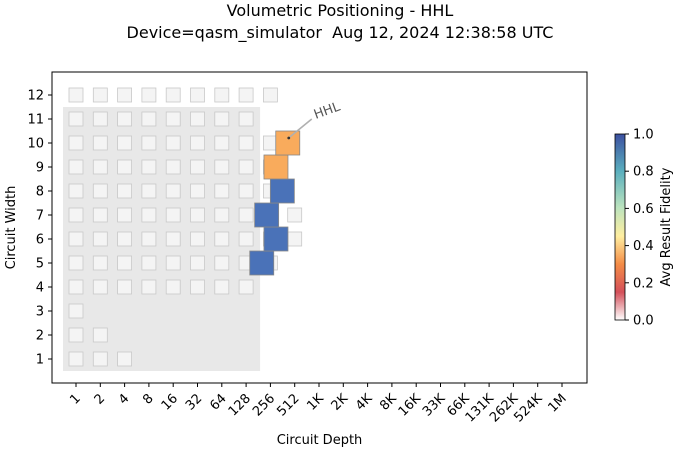 The image size is (680, 451). What do you see at coordinates (410, 405) in the screenshot?
I see `x-tick-label: 16K` at bounding box center [410, 405].